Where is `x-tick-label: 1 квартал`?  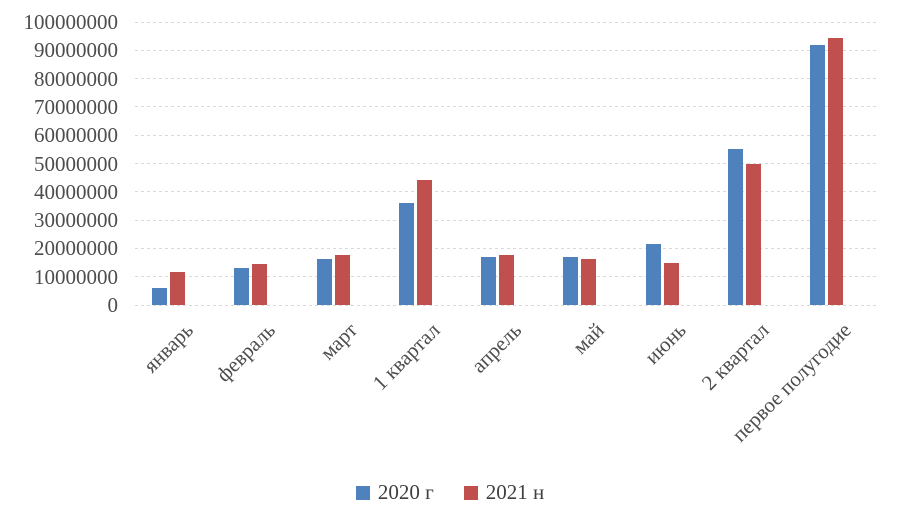
x-tick-label: 1 квартал is located at coordinates (406, 356).